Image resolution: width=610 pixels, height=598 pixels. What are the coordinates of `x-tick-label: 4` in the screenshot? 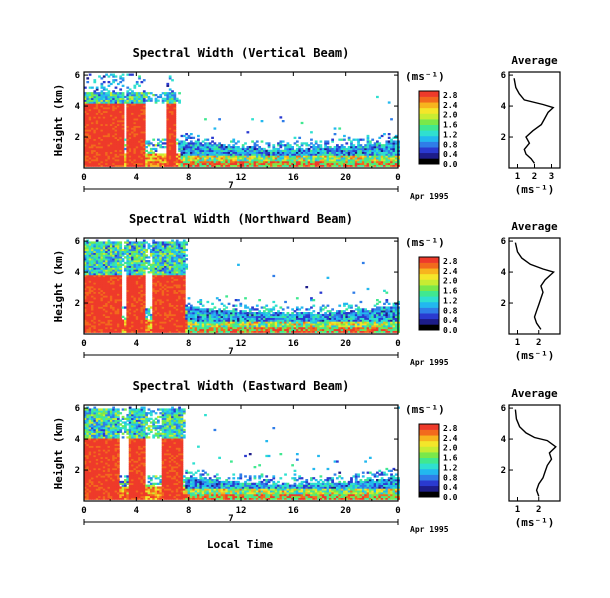 It's located at (137, 178).